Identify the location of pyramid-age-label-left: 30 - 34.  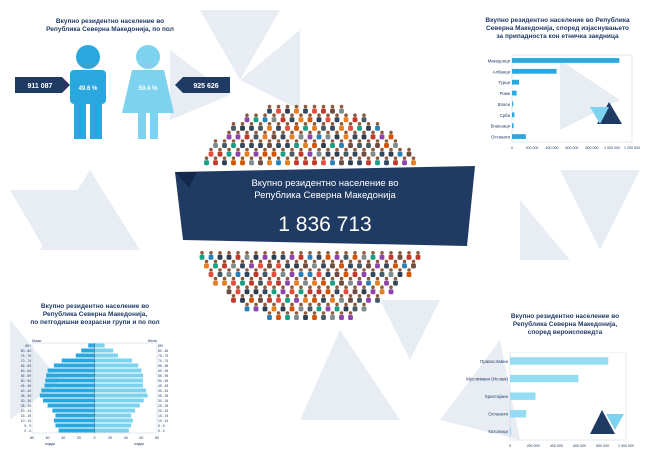
(26, 401).